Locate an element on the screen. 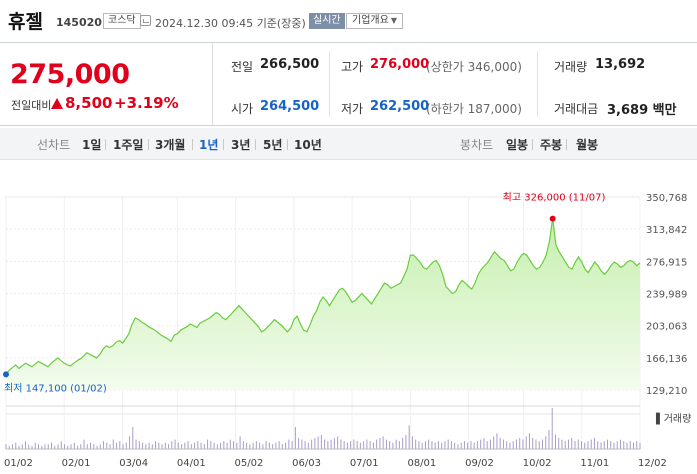 The height and width of the screenshot is (474, 697). stock-name: 휴젤 is located at coordinates (25, 22).